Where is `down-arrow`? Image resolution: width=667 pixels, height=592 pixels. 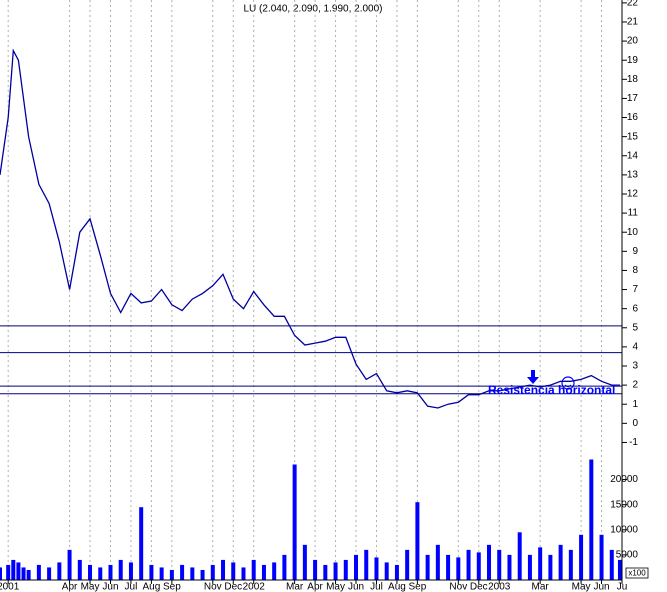 down-arrow is located at coordinates (533, 377).